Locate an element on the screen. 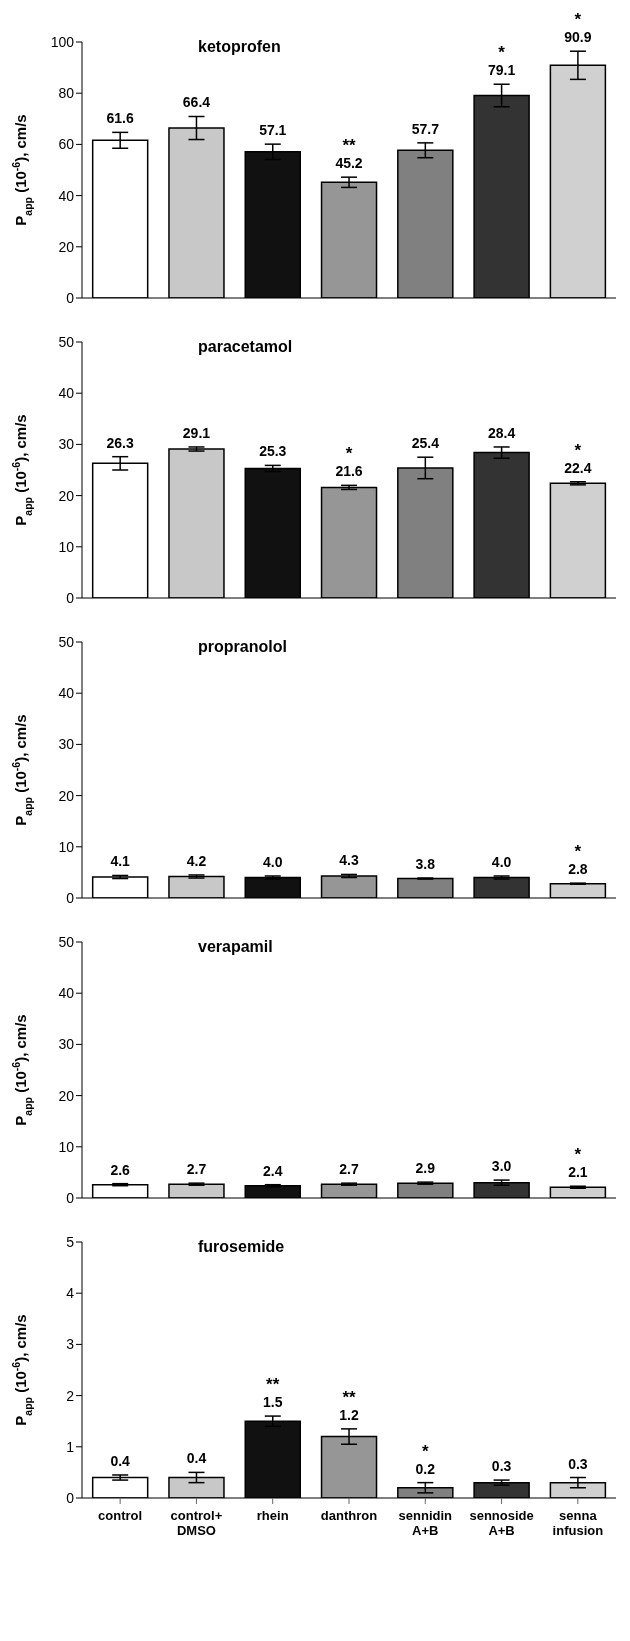 Image resolution: width=630 pixels, height=1641 pixels. data-label: 4.1 is located at coordinates (120, 861).